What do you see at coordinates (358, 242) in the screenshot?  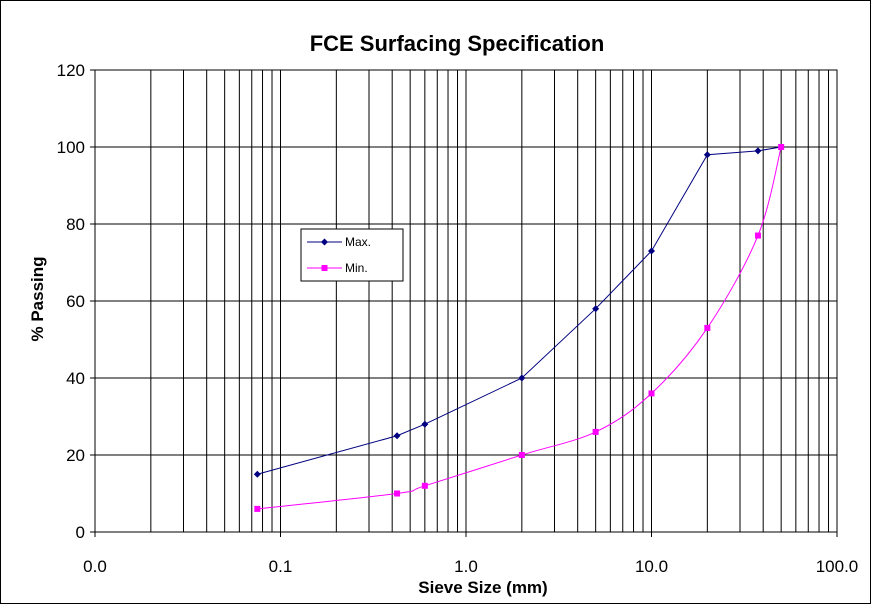 I see `legend-label-max: Max.` at bounding box center [358, 242].